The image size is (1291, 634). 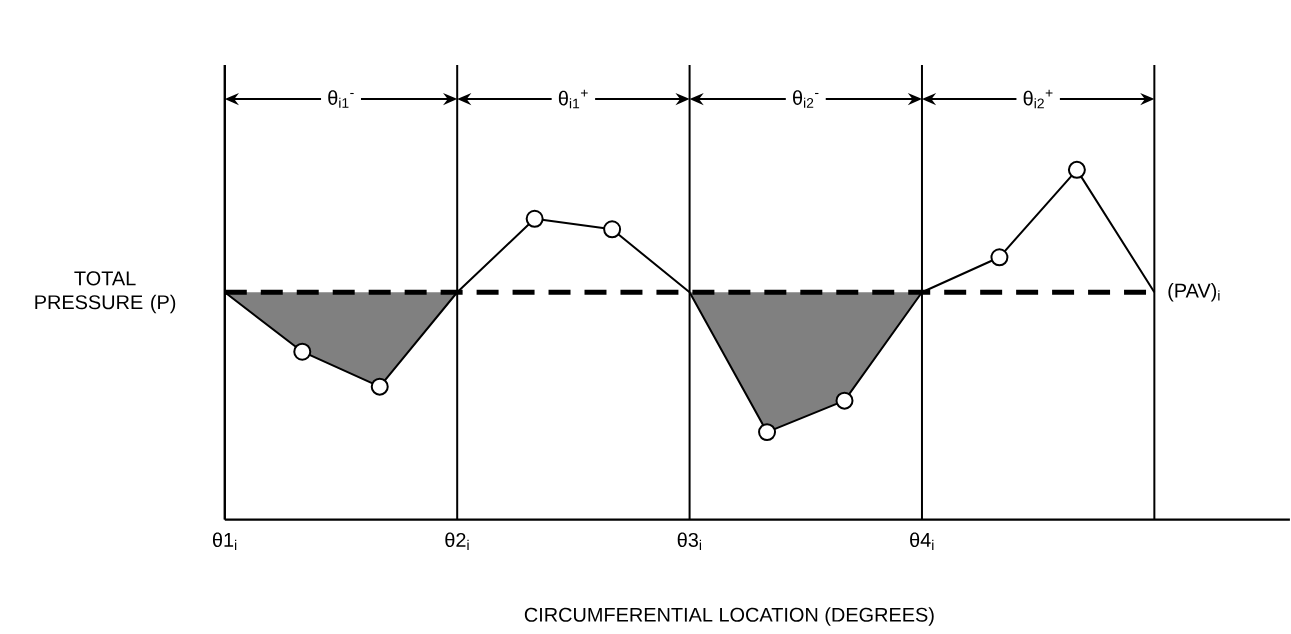 What do you see at coordinates (224, 541) in the screenshot?
I see `x-tick-label: θ1$_{i}$` at bounding box center [224, 541].